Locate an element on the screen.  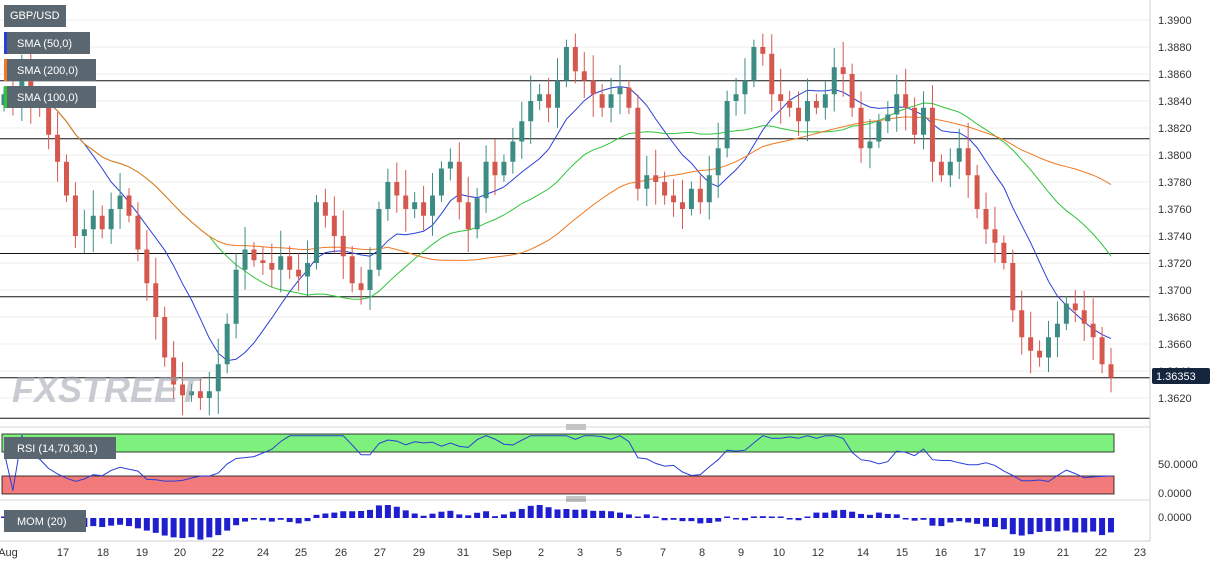
time-tick: 19 is located at coordinates (142, 553).